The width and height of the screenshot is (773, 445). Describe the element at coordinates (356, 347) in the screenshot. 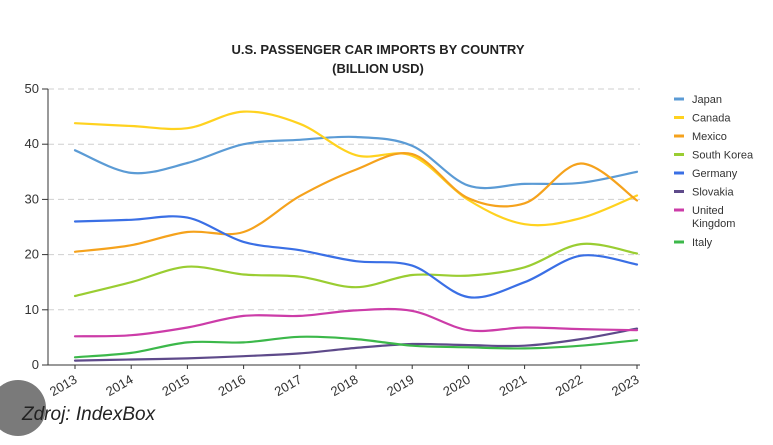

I see `series-line-italy` at that location.